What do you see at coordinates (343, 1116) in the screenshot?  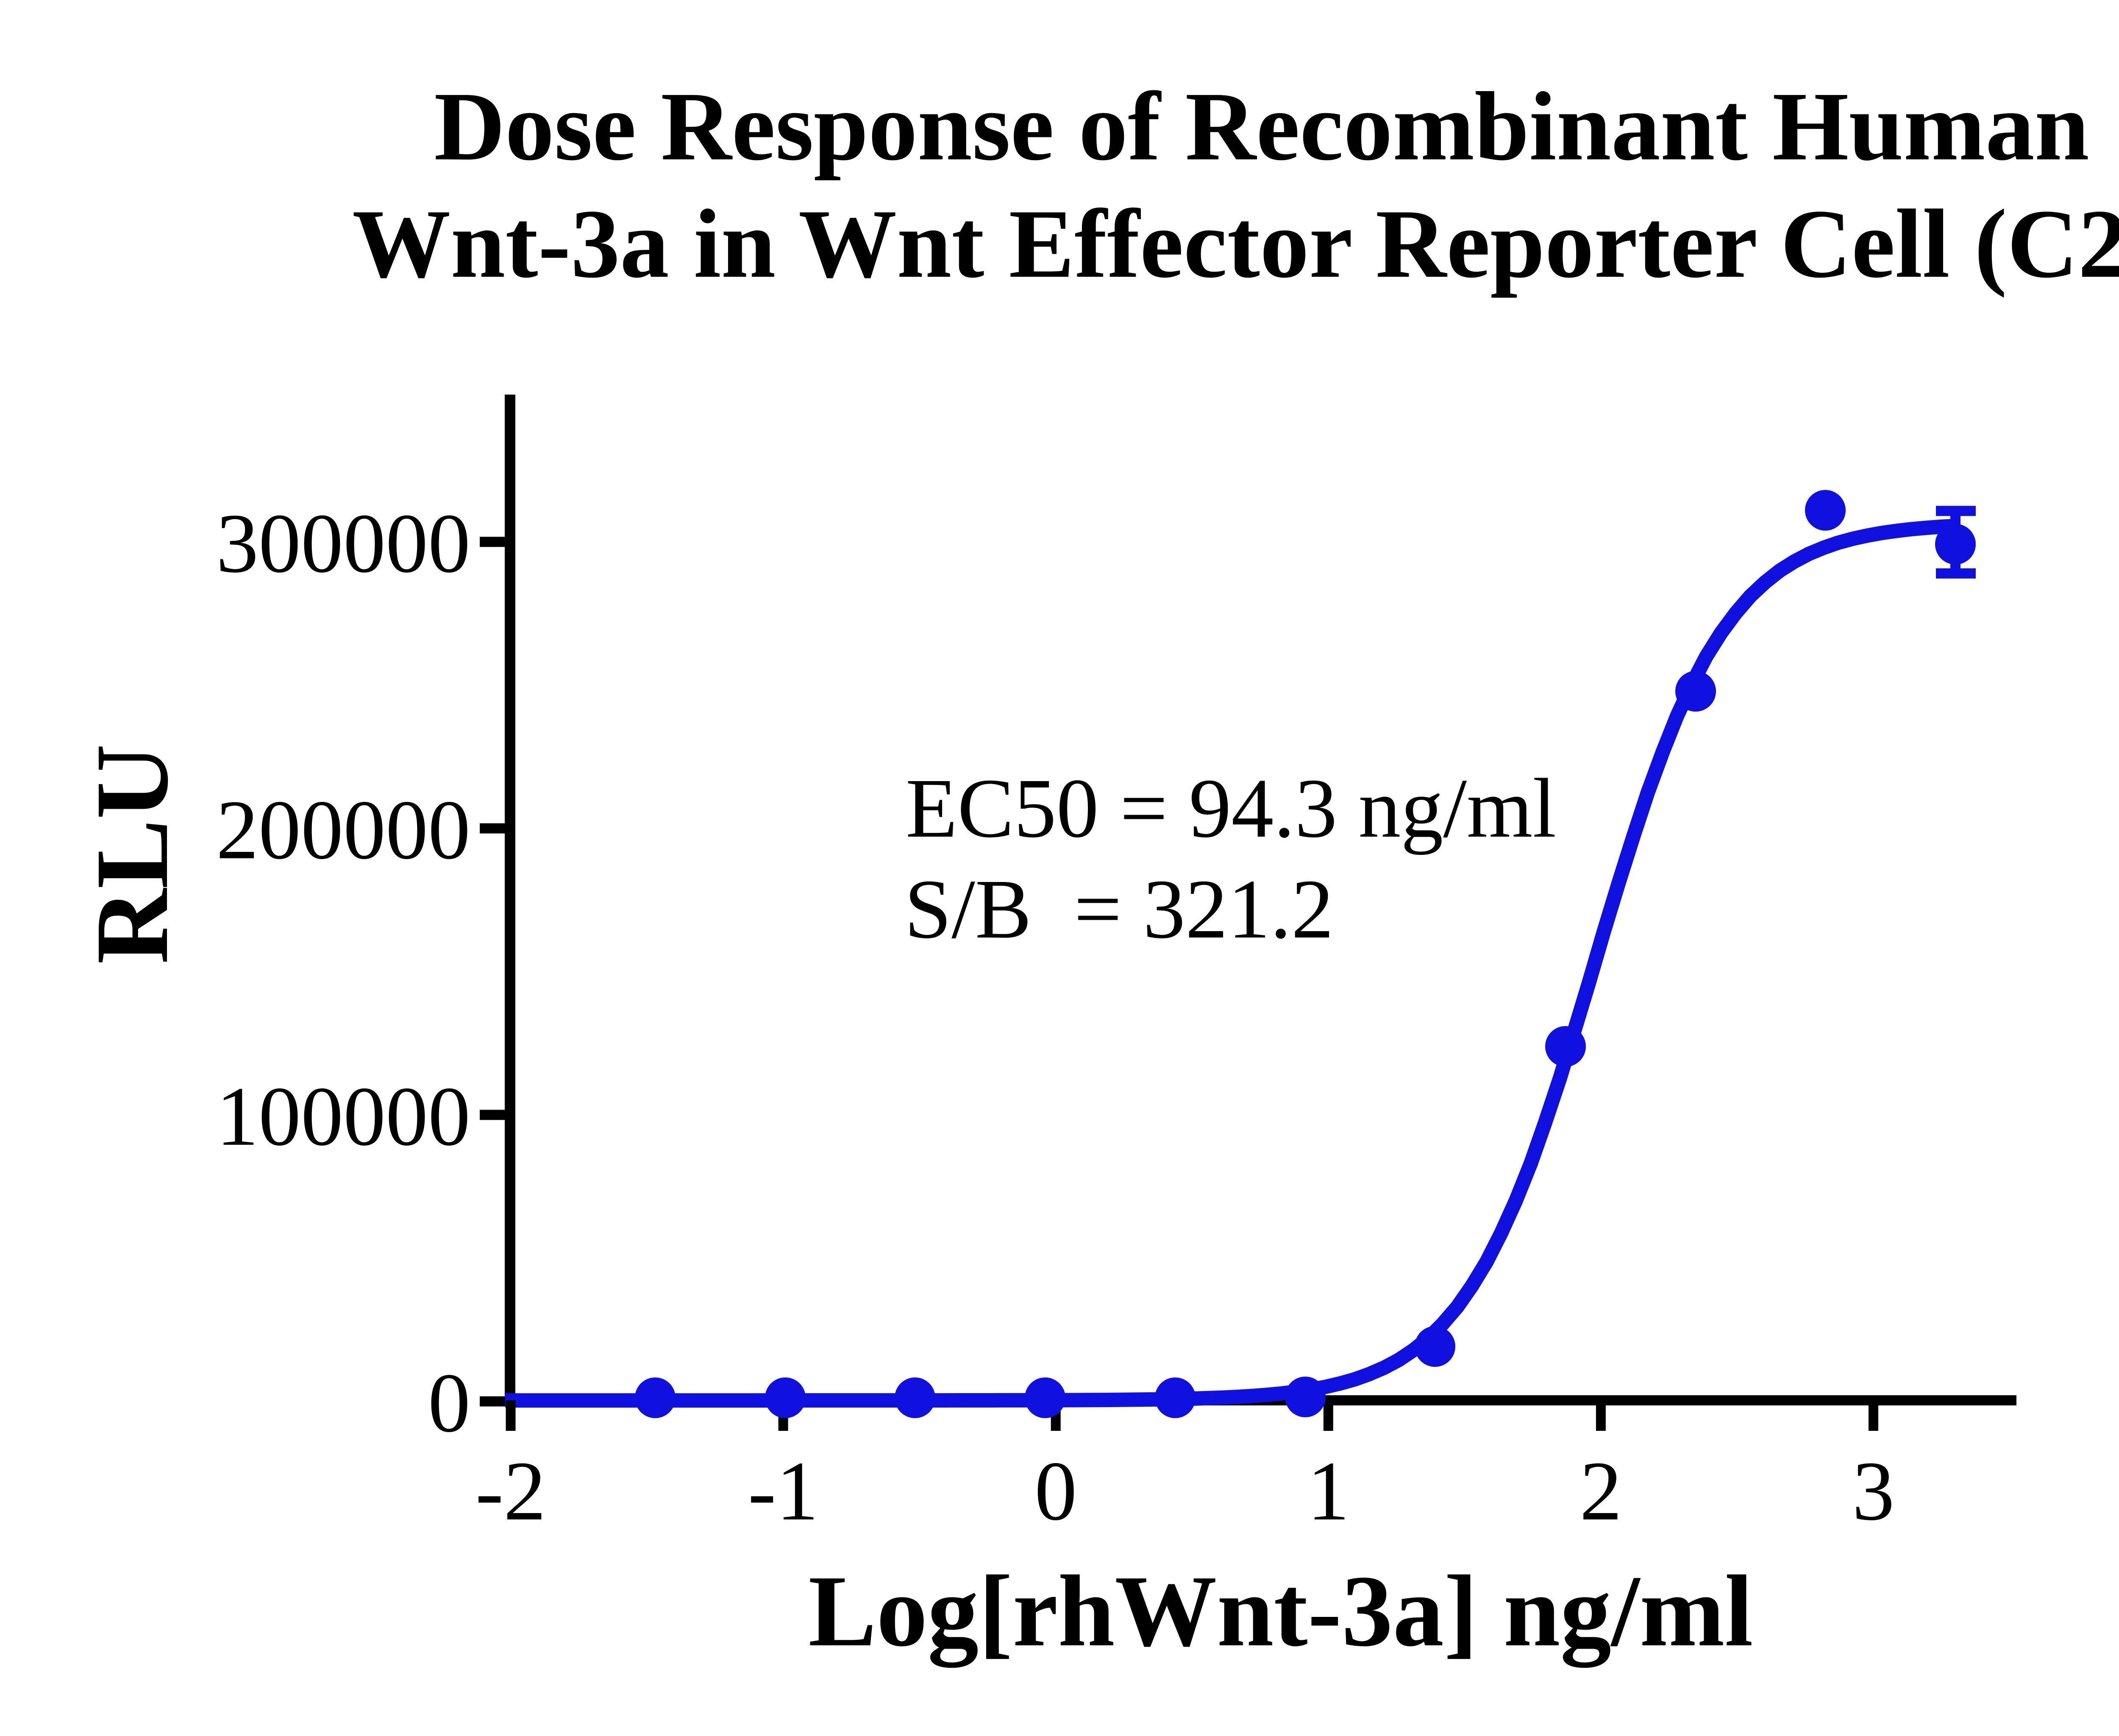 I see `svg-text: 100000` at bounding box center [343, 1116].